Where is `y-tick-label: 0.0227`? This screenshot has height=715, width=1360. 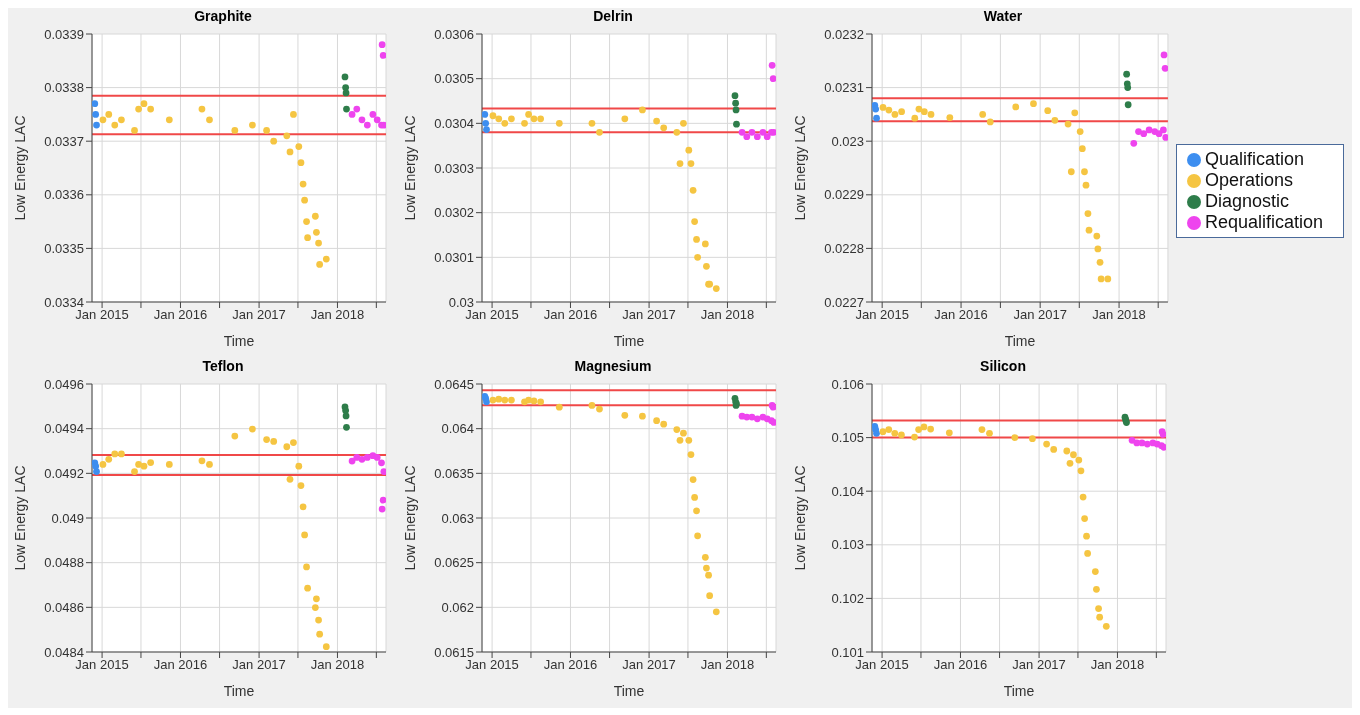 y-tick-label: 0.0227 is located at coordinates (844, 302).